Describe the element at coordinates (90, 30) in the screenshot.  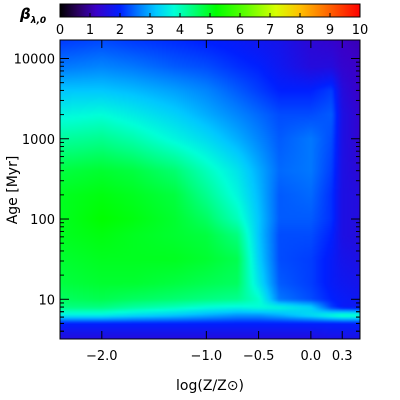
I see `colorbar-tick-label: 1` at that location.